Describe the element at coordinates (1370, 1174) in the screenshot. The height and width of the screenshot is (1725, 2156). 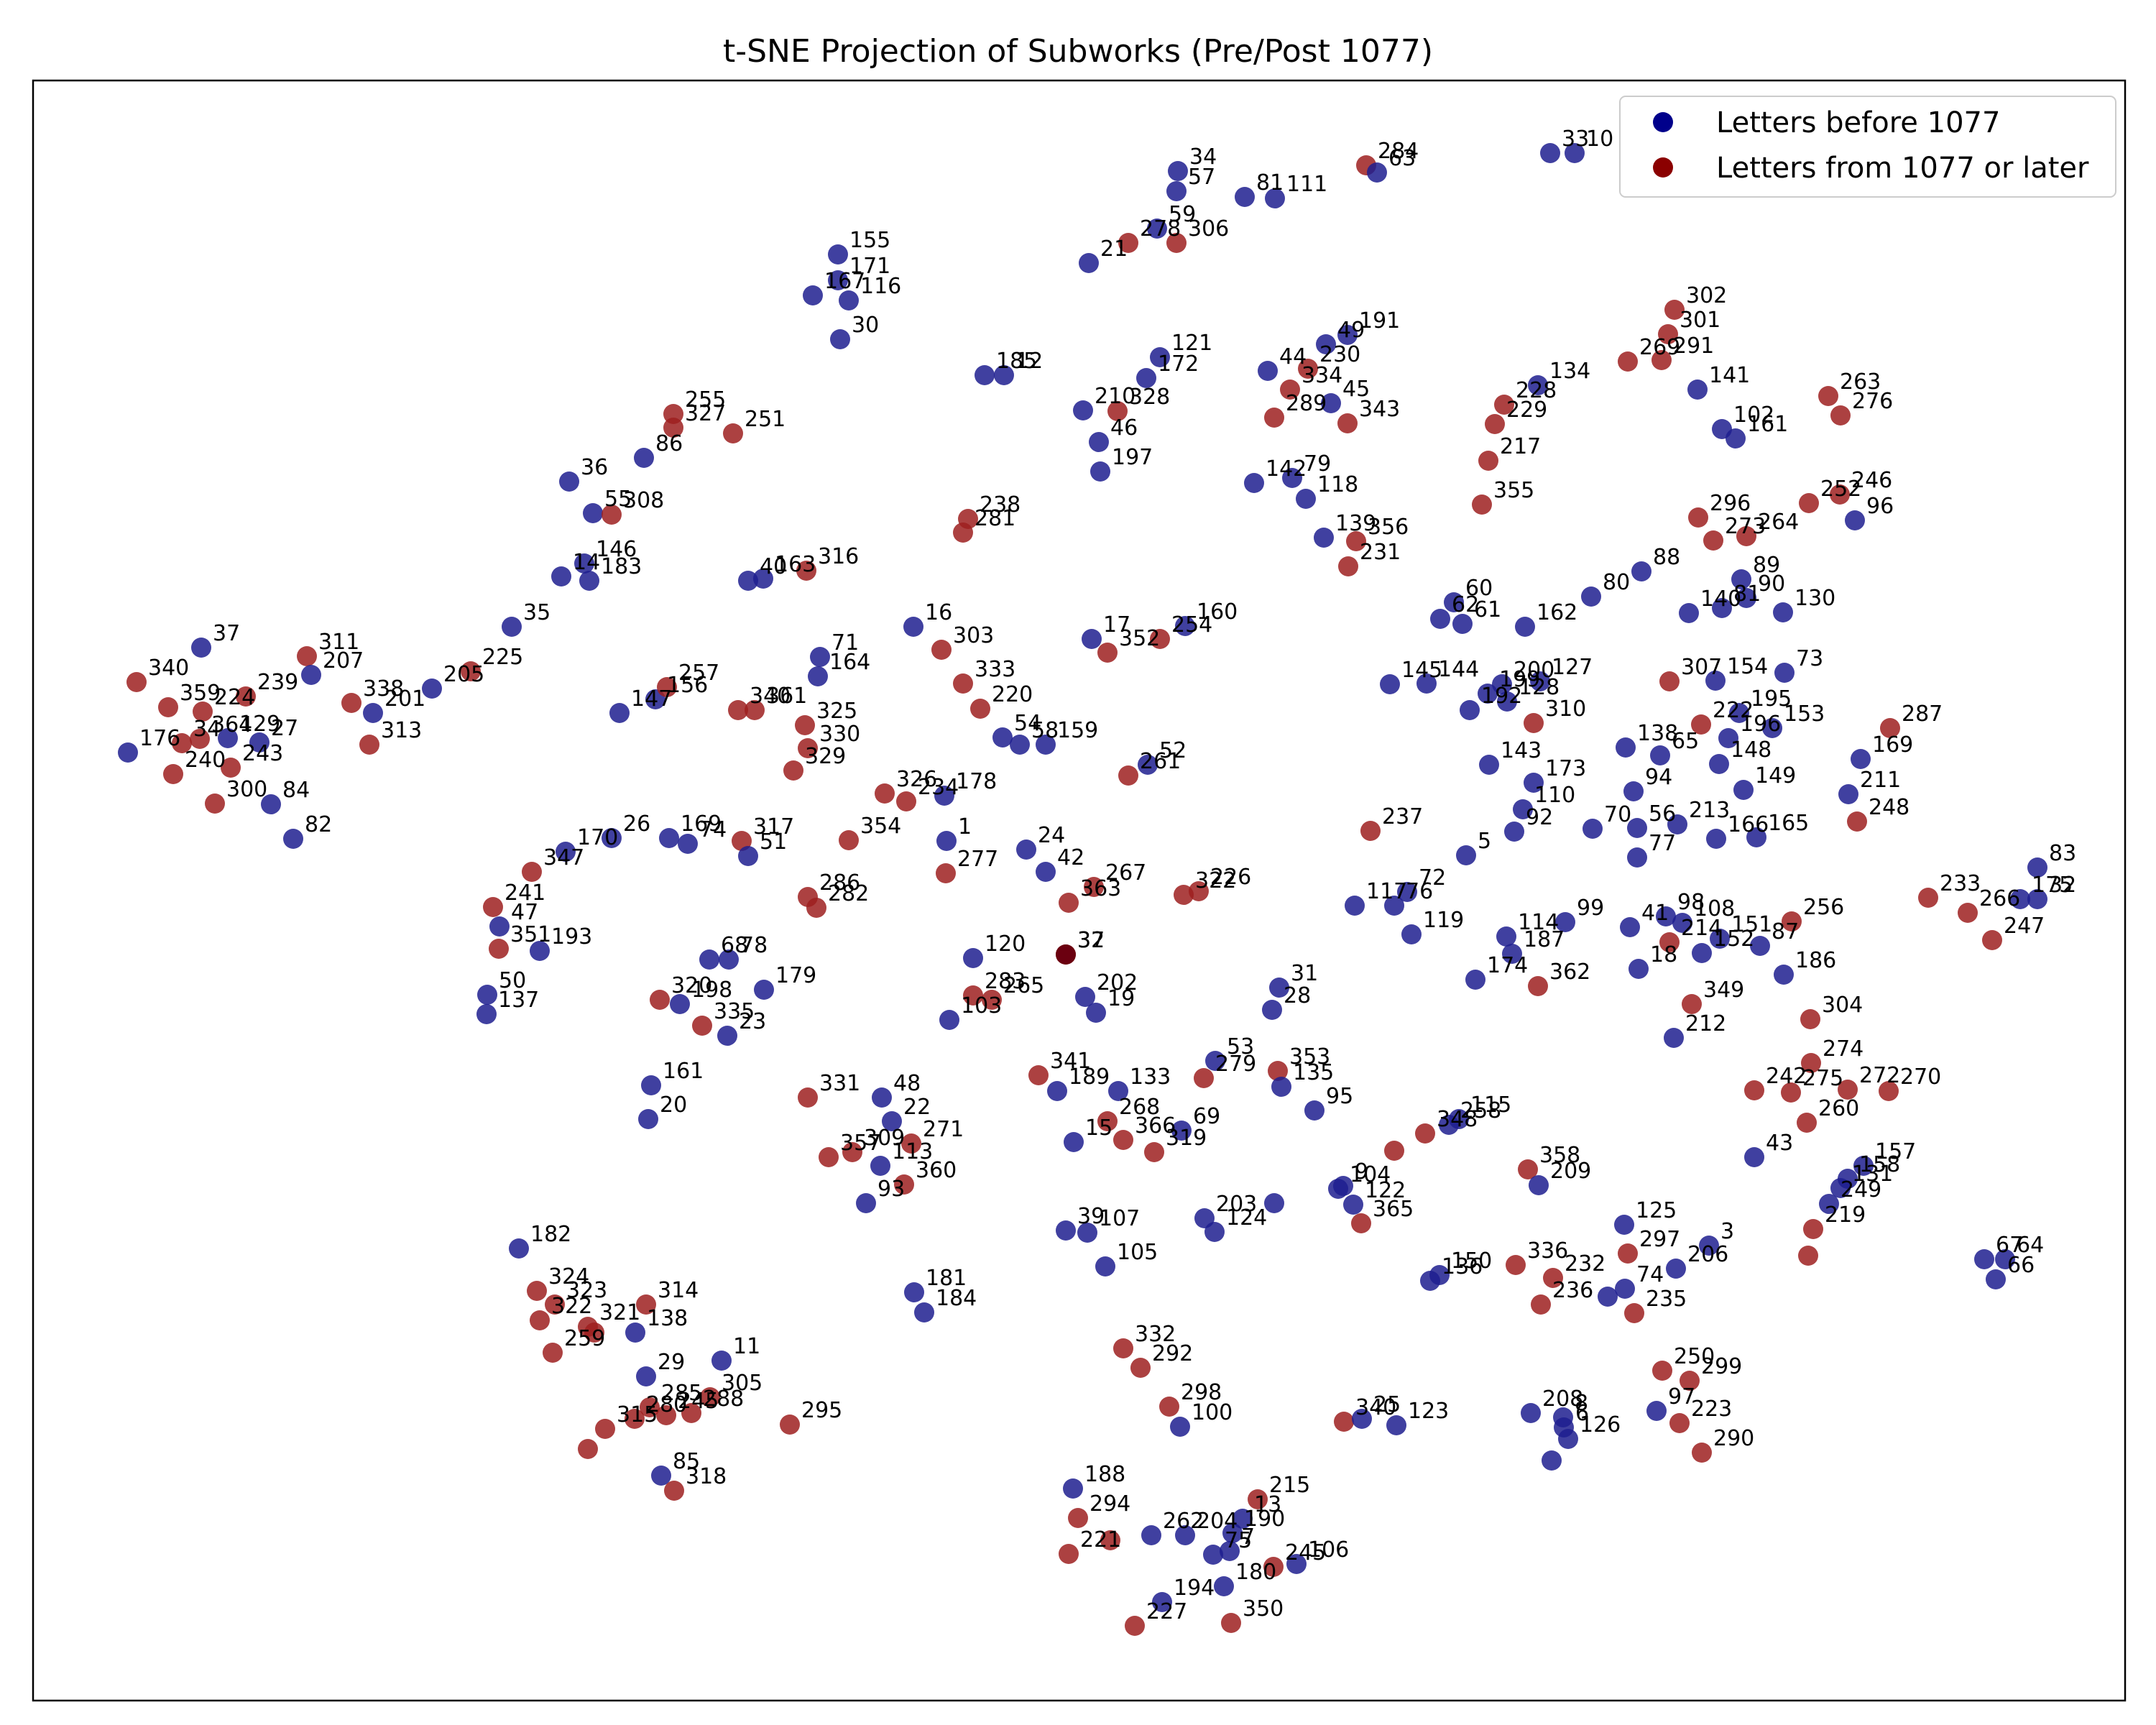
I see `point-label: 104` at that location.